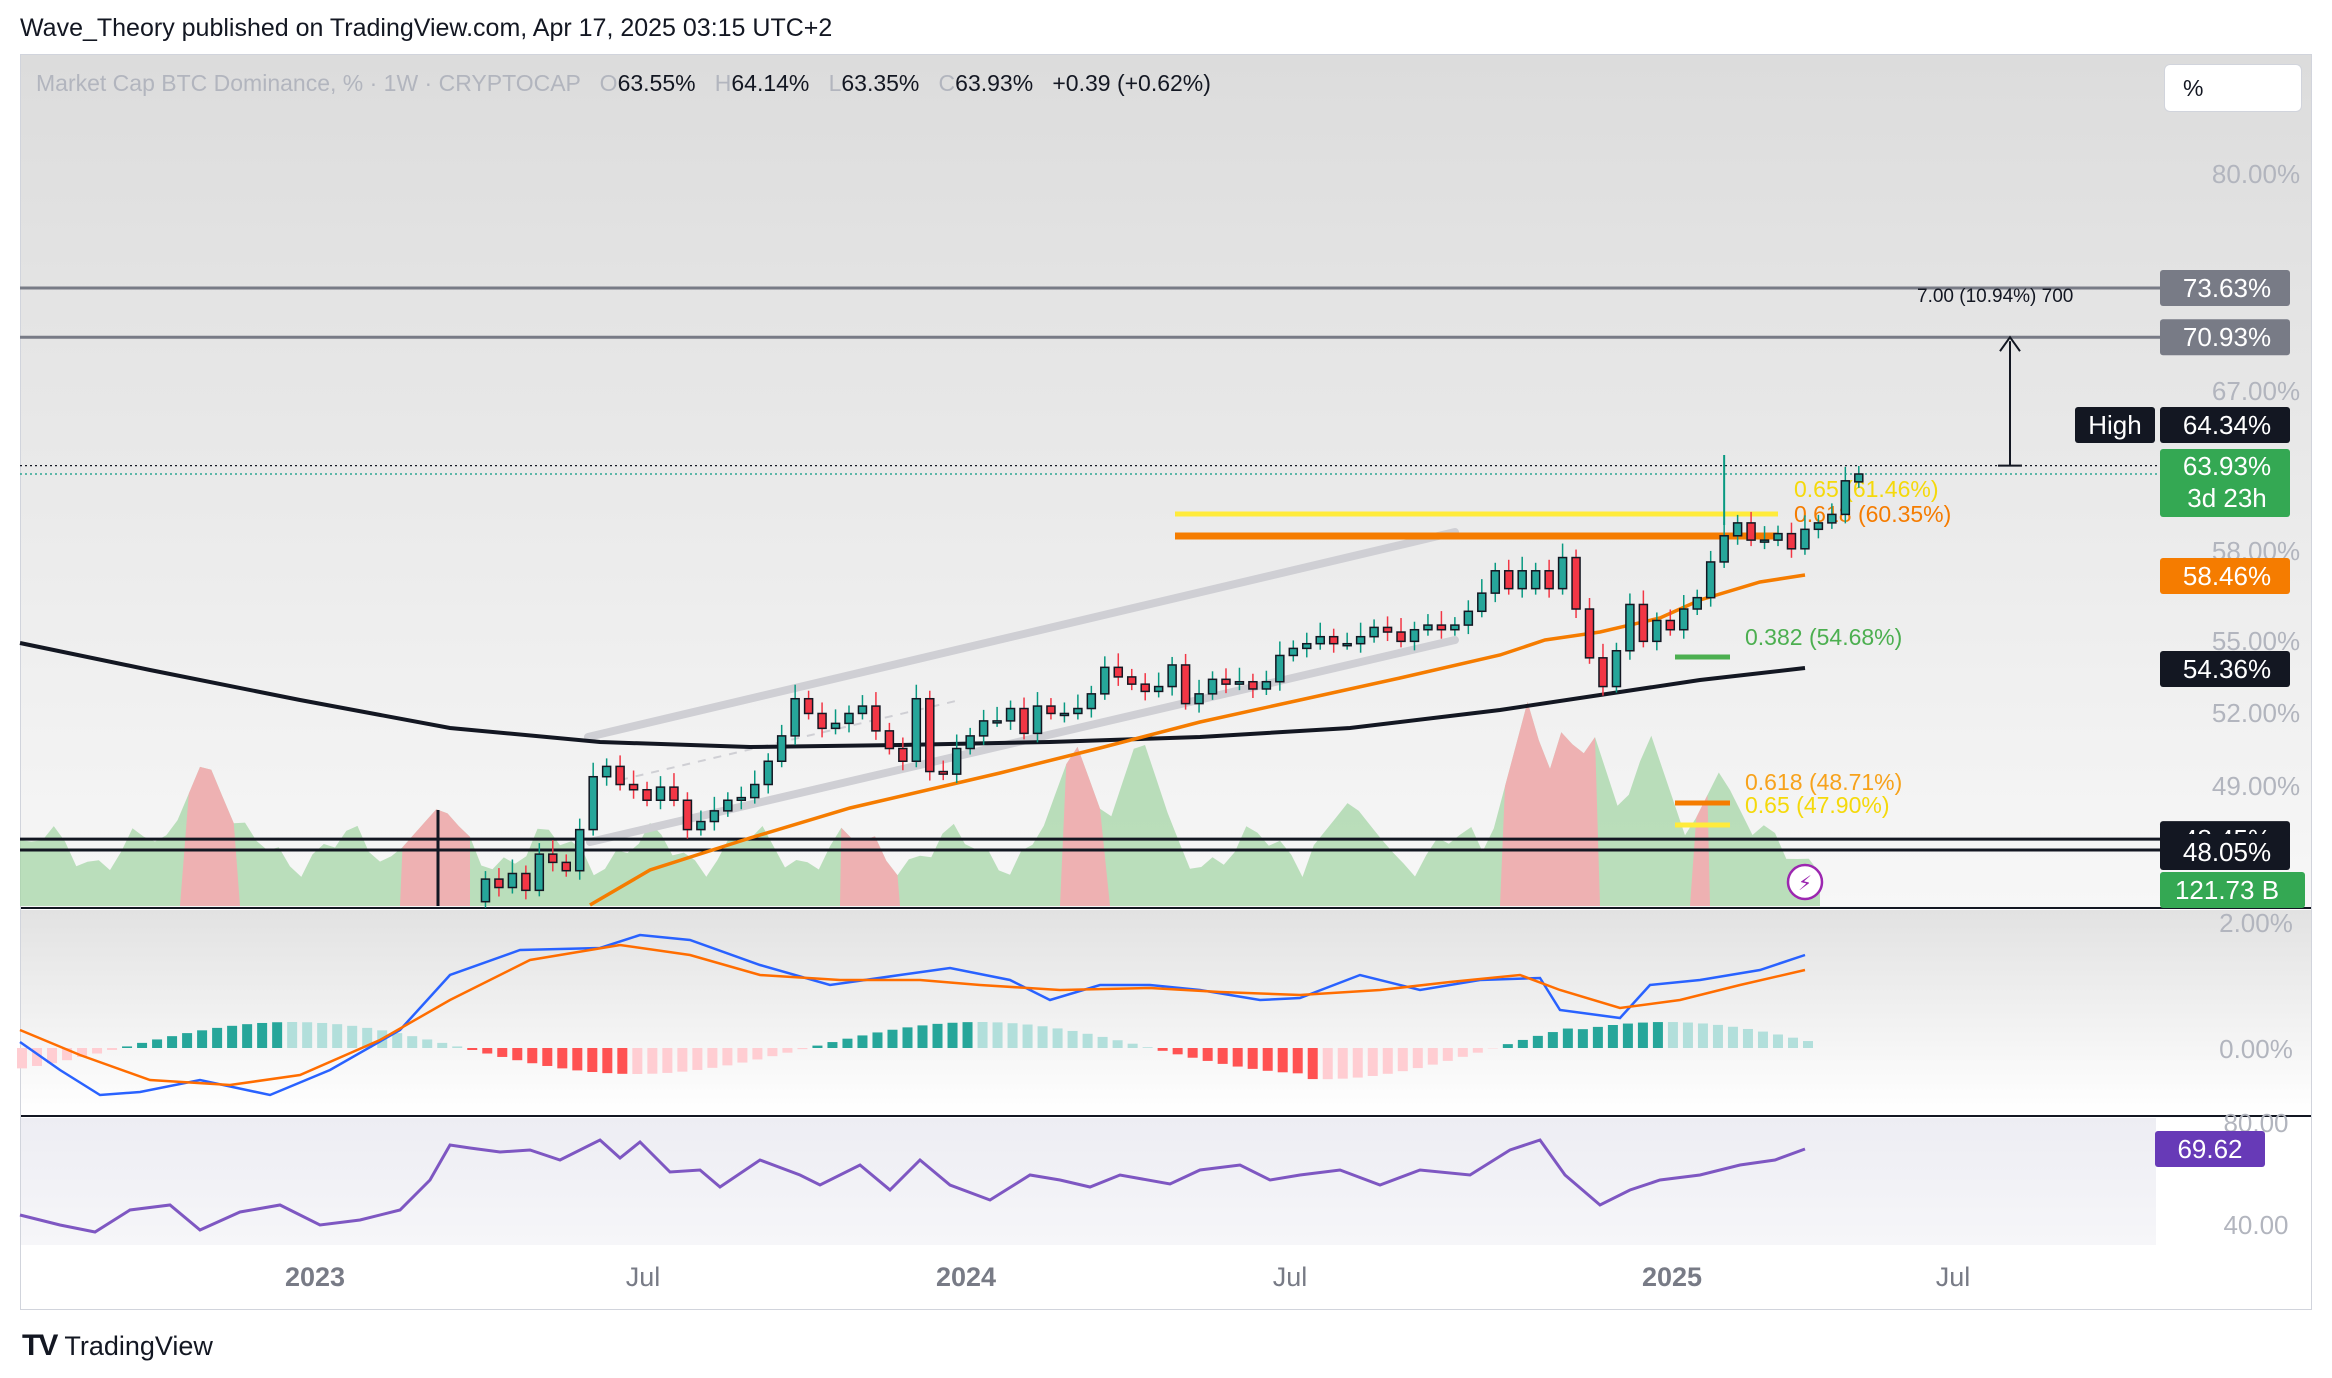 The image size is (2332, 1378). I want to click on low-label: L, so click(835, 83).